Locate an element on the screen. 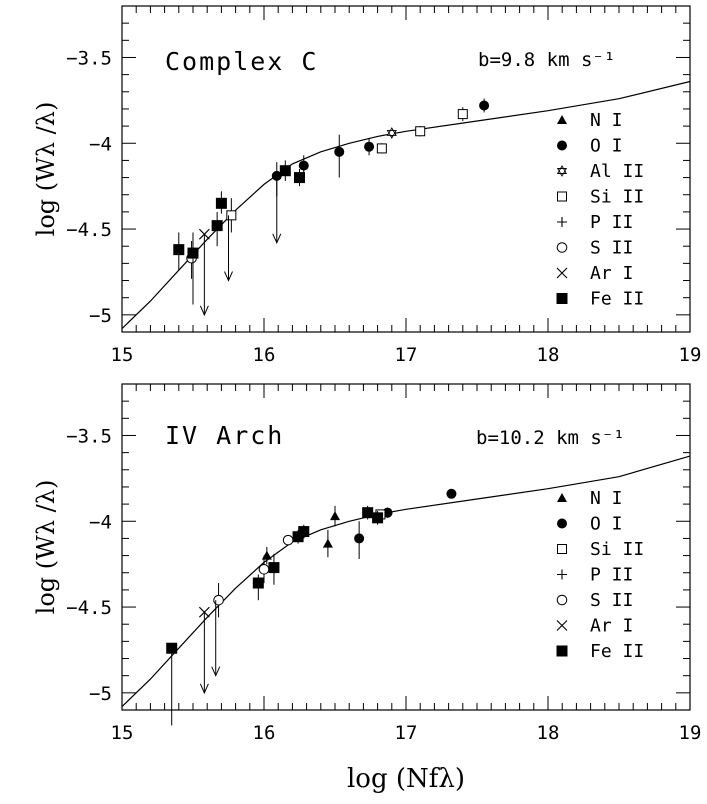 This screenshot has width=707, height=804. y-axis-label-bottom: log (Wλ /λ) is located at coordinates (46, 547).